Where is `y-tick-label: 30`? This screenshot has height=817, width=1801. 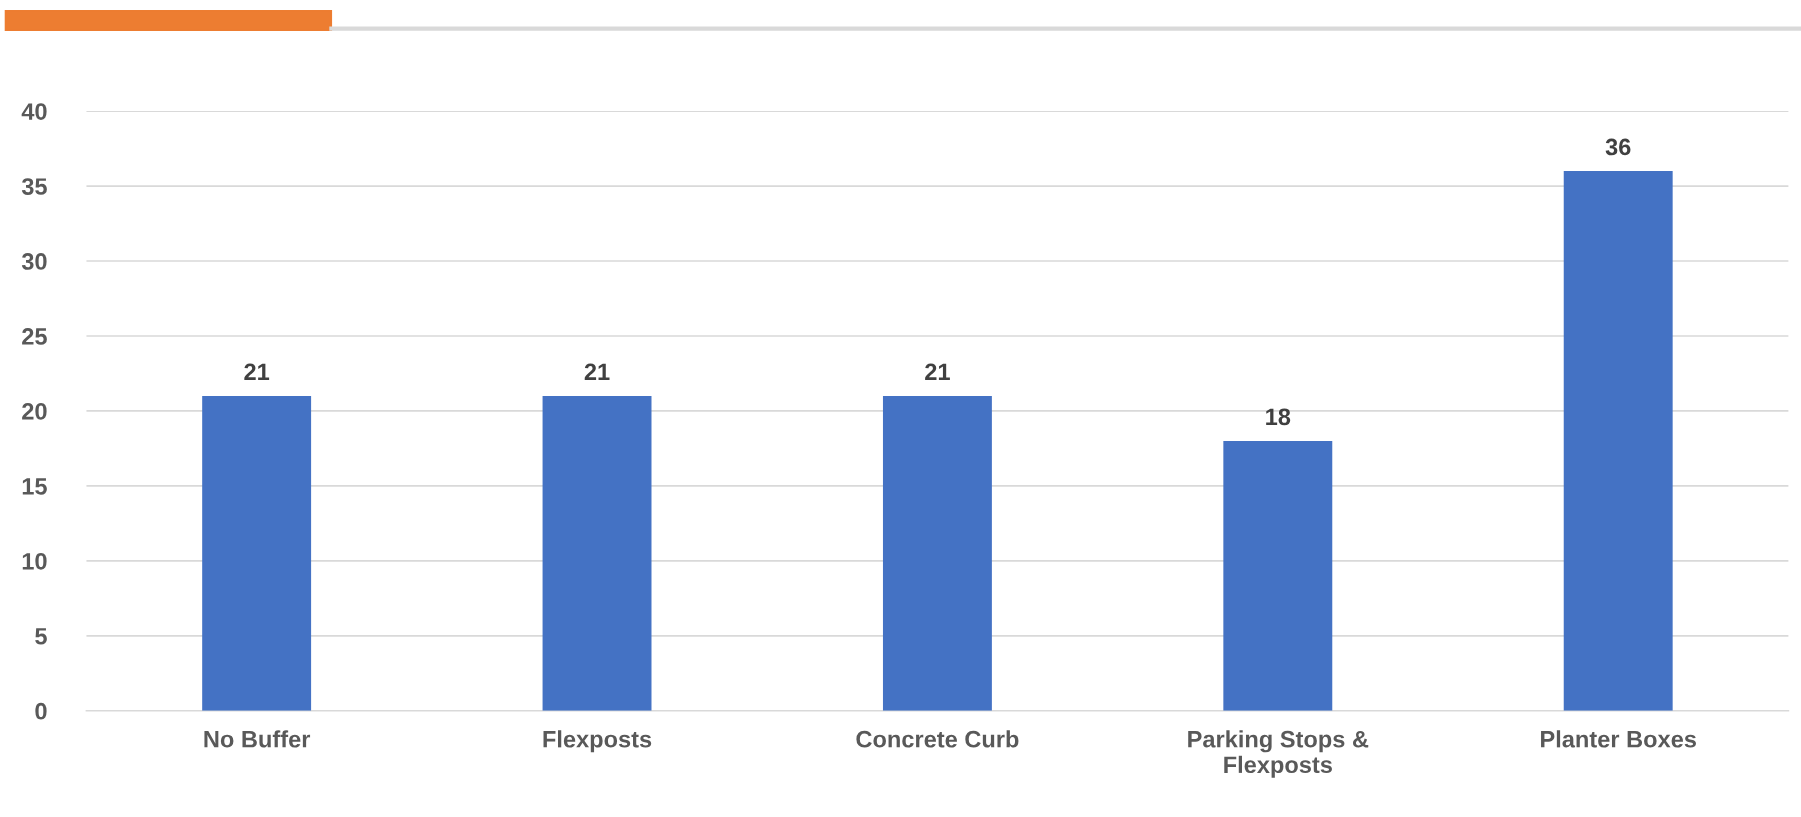
y-tick-label: 30 is located at coordinates (34, 261).